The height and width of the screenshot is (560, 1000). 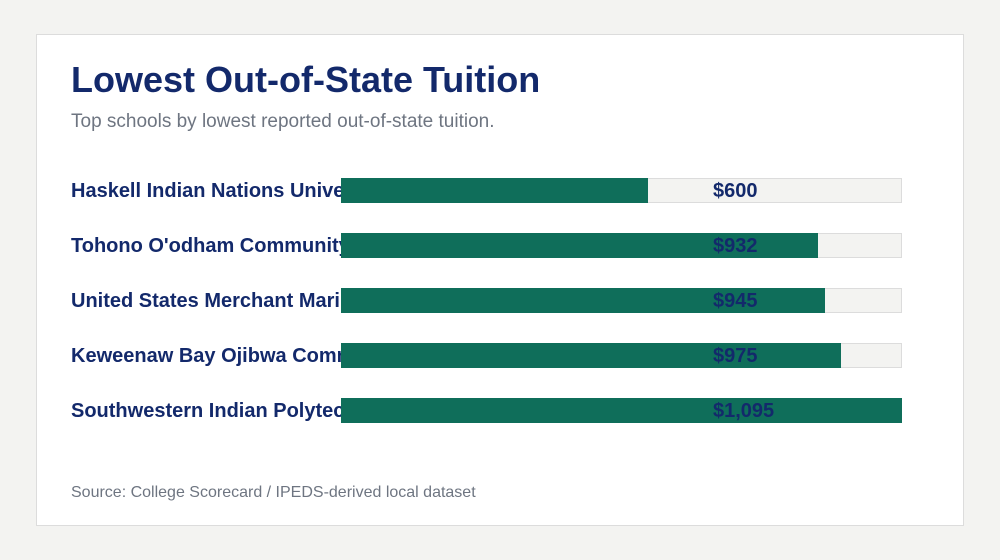 What do you see at coordinates (221, 191) in the screenshot?
I see `category-label: Haskell Indian Nations University` at bounding box center [221, 191].